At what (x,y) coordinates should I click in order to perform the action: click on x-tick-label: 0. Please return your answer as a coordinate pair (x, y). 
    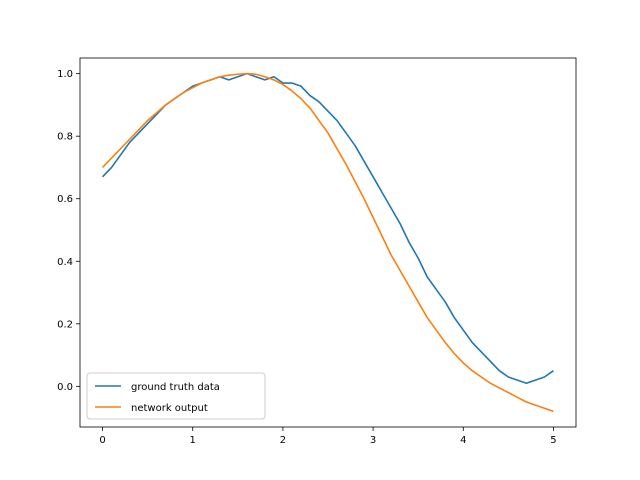
    Looking at the image, I should click on (102, 440).